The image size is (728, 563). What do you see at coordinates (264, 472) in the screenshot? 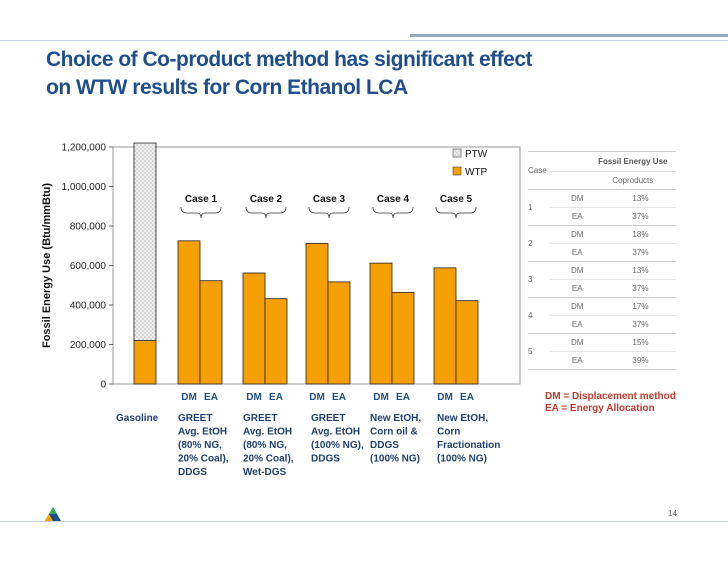
I see `category-caption-line: Wet-DGS` at bounding box center [264, 472].